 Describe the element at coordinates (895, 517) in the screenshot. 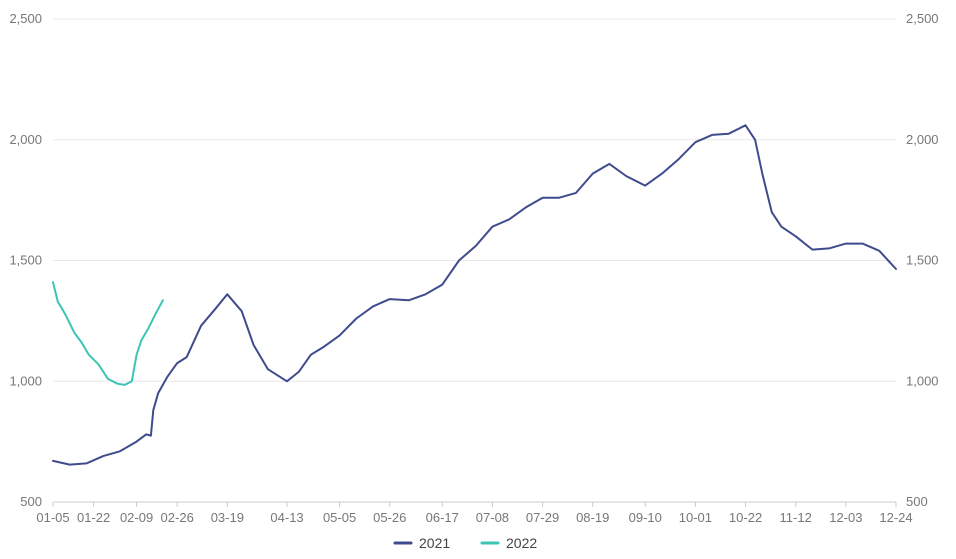

I see `x-tick-label: 12-24` at that location.